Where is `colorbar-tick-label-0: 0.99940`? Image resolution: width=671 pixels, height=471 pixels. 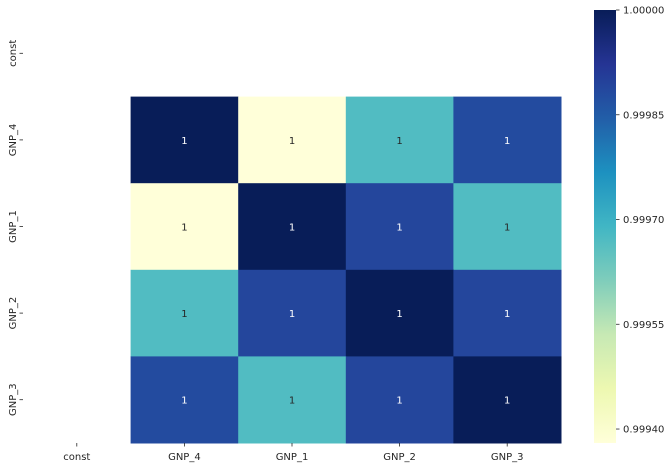 colorbar-tick-label-0: 0.99940 is located at coordinates (643, 430).